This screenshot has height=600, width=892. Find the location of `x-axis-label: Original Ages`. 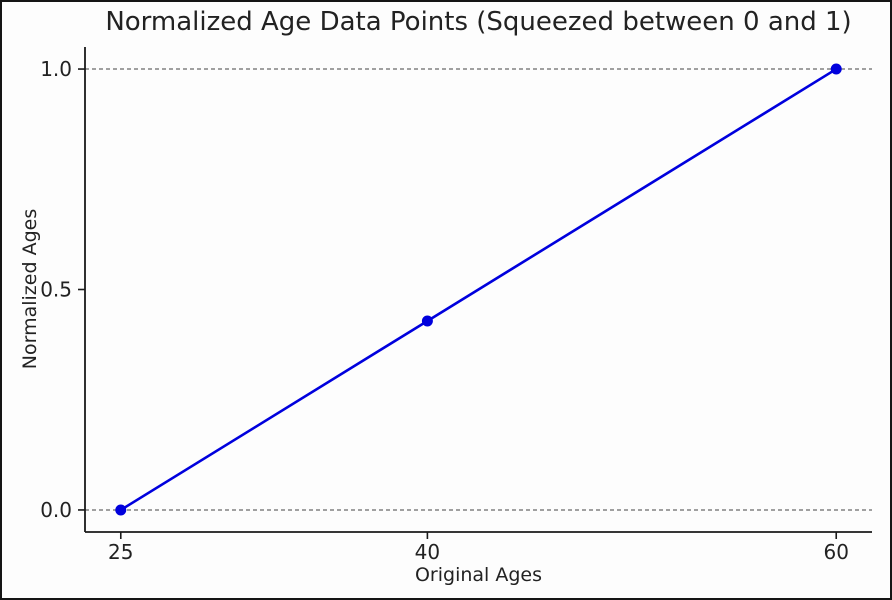

x-axis-label: Original Ages is located at coordinates (478, 575).